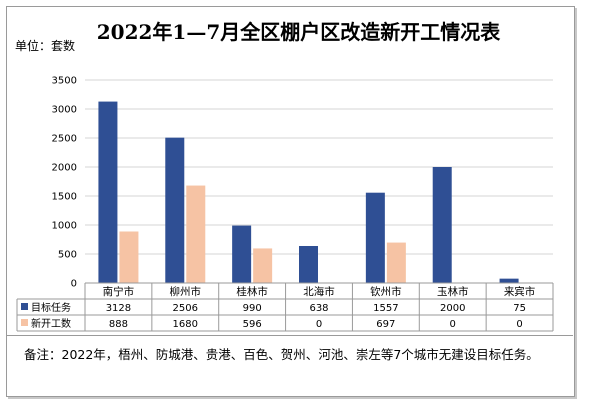  What do you see at coordinates (119, 291) in the screenshot?
I see `category-label: 南宁市` at bounding box center [119, 291].